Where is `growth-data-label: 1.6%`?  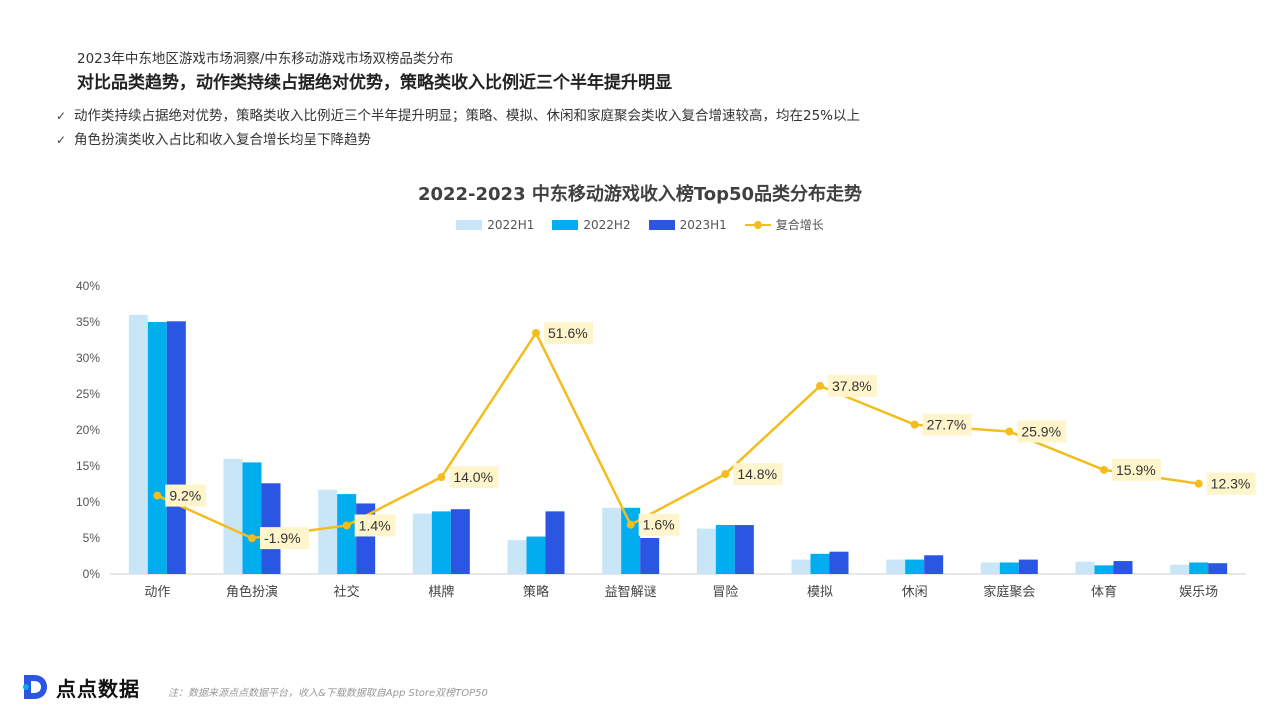
growth-data-label: 1.6% is located at coordinates (659, 525).